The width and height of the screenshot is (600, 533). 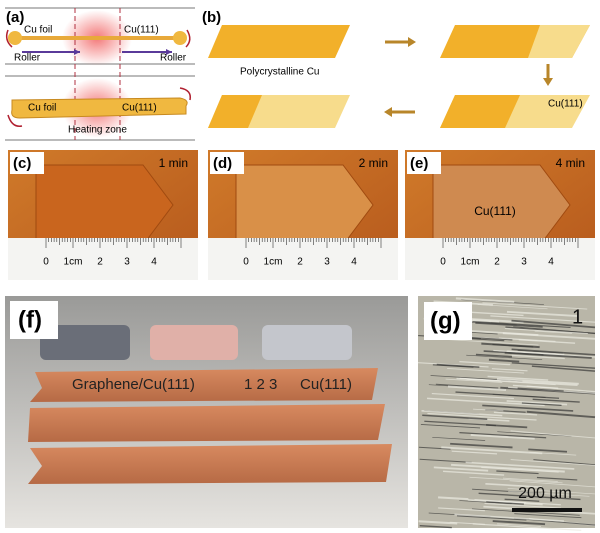 What do you see at coordinates (15, 17) in the screenshot?
I see `panel-label: (a)` at bounding box center [15, 17].